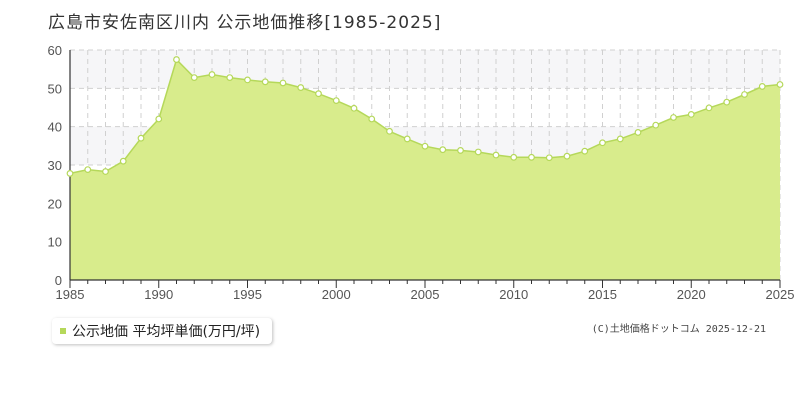 The width and height of the screenshot is (800, 400). I want to click on credit-text: (C)土地価格ドットコム 2025-12-21, so click(678, 329).